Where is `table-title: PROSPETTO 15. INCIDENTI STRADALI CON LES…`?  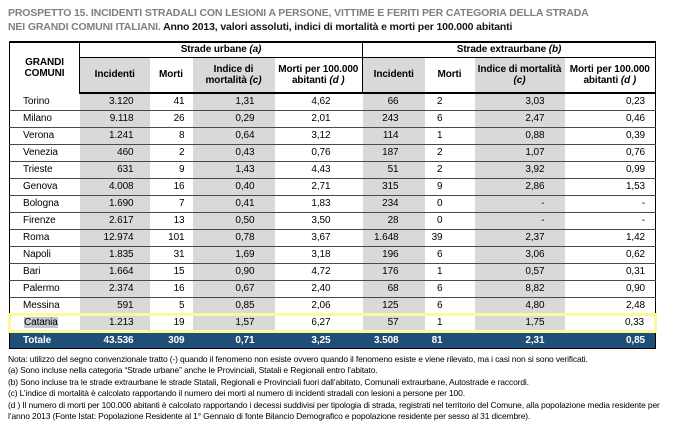
table-title: PROSPETTO 15. INCIDENTI STRADALI CON LES… is located at coordinates (340, 20).